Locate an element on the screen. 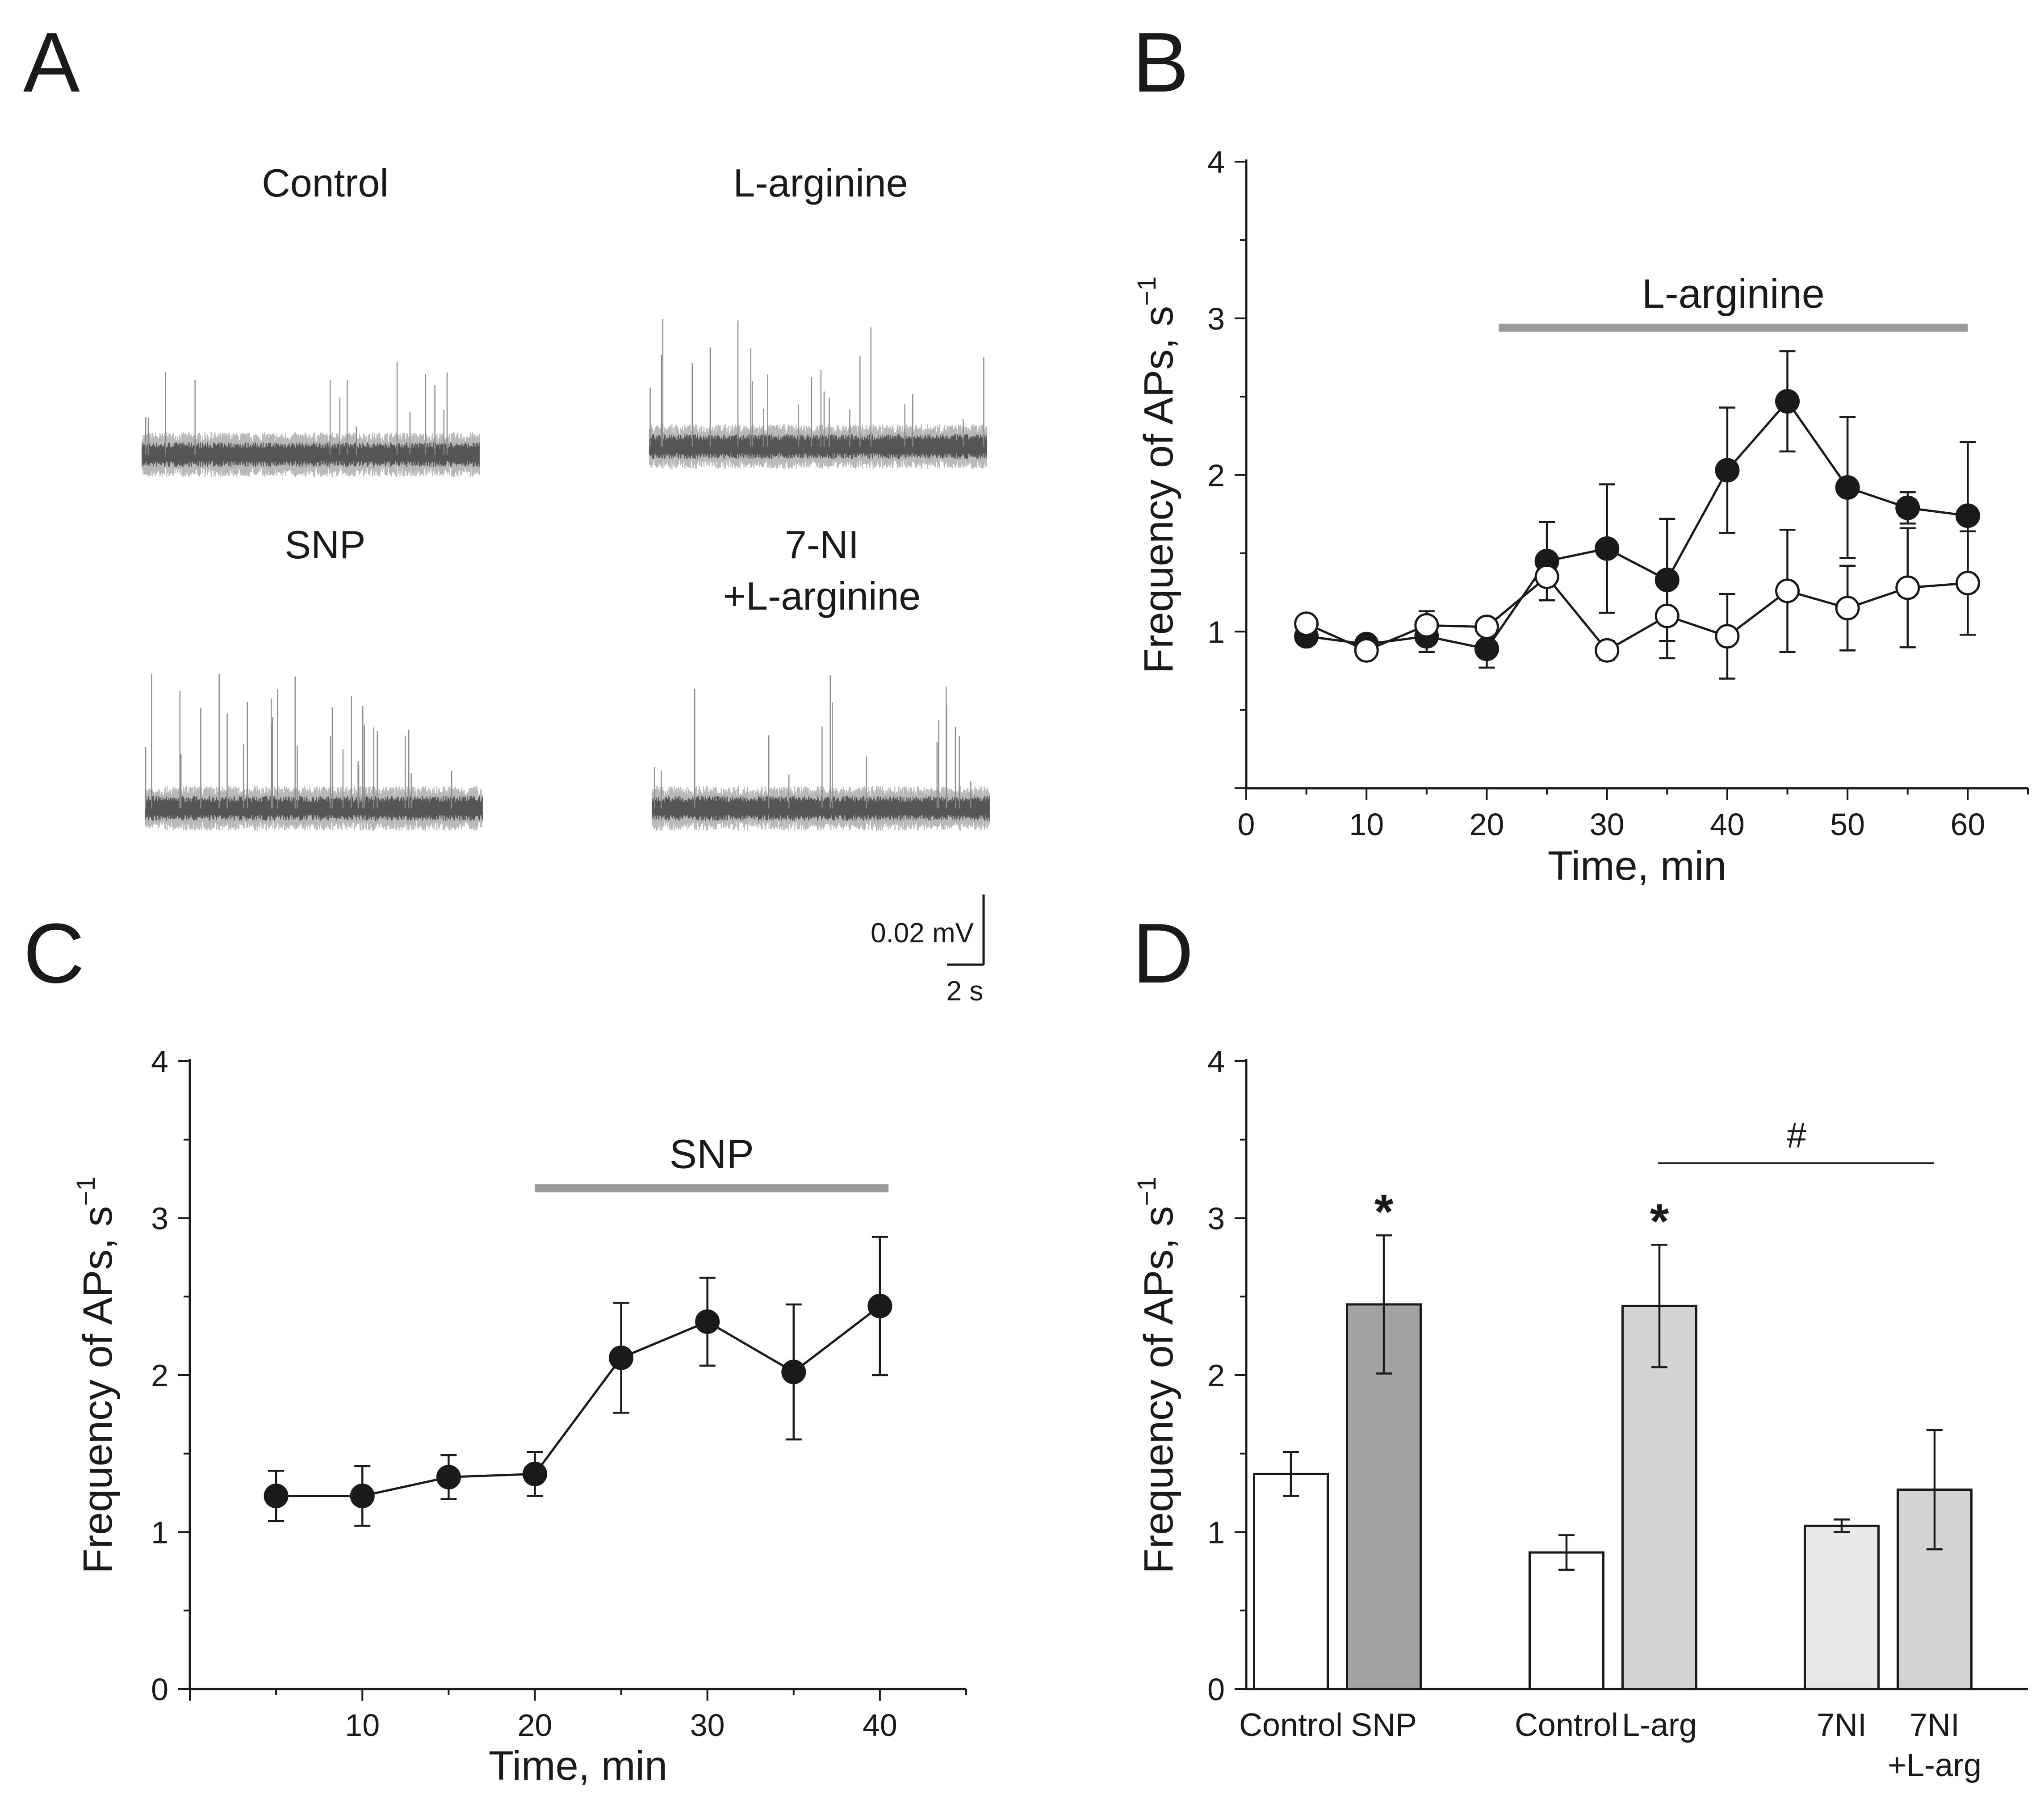 This screenshot has height=1798, width=2044. y-axis-title-text: Frequency of APs, s is located at coordinates (1158, 1389).